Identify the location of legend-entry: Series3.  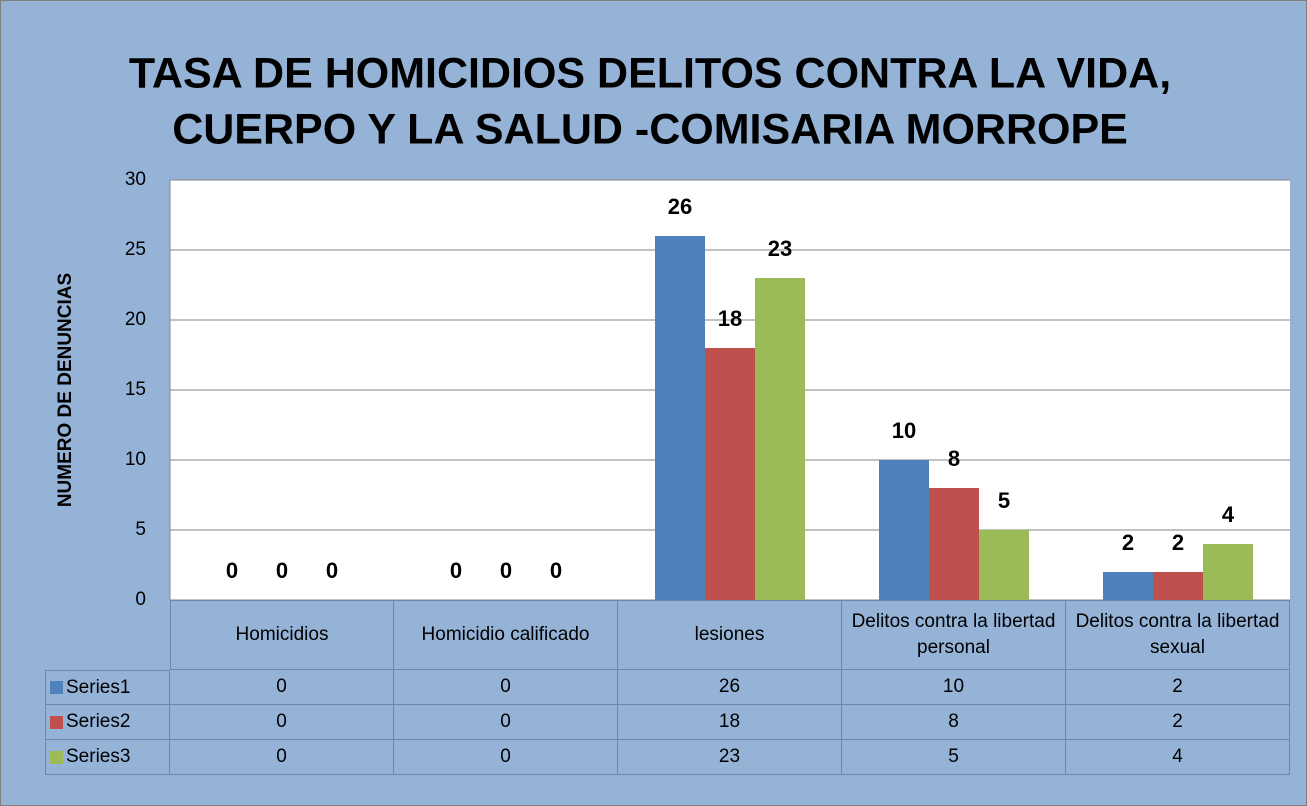
(107, 757).